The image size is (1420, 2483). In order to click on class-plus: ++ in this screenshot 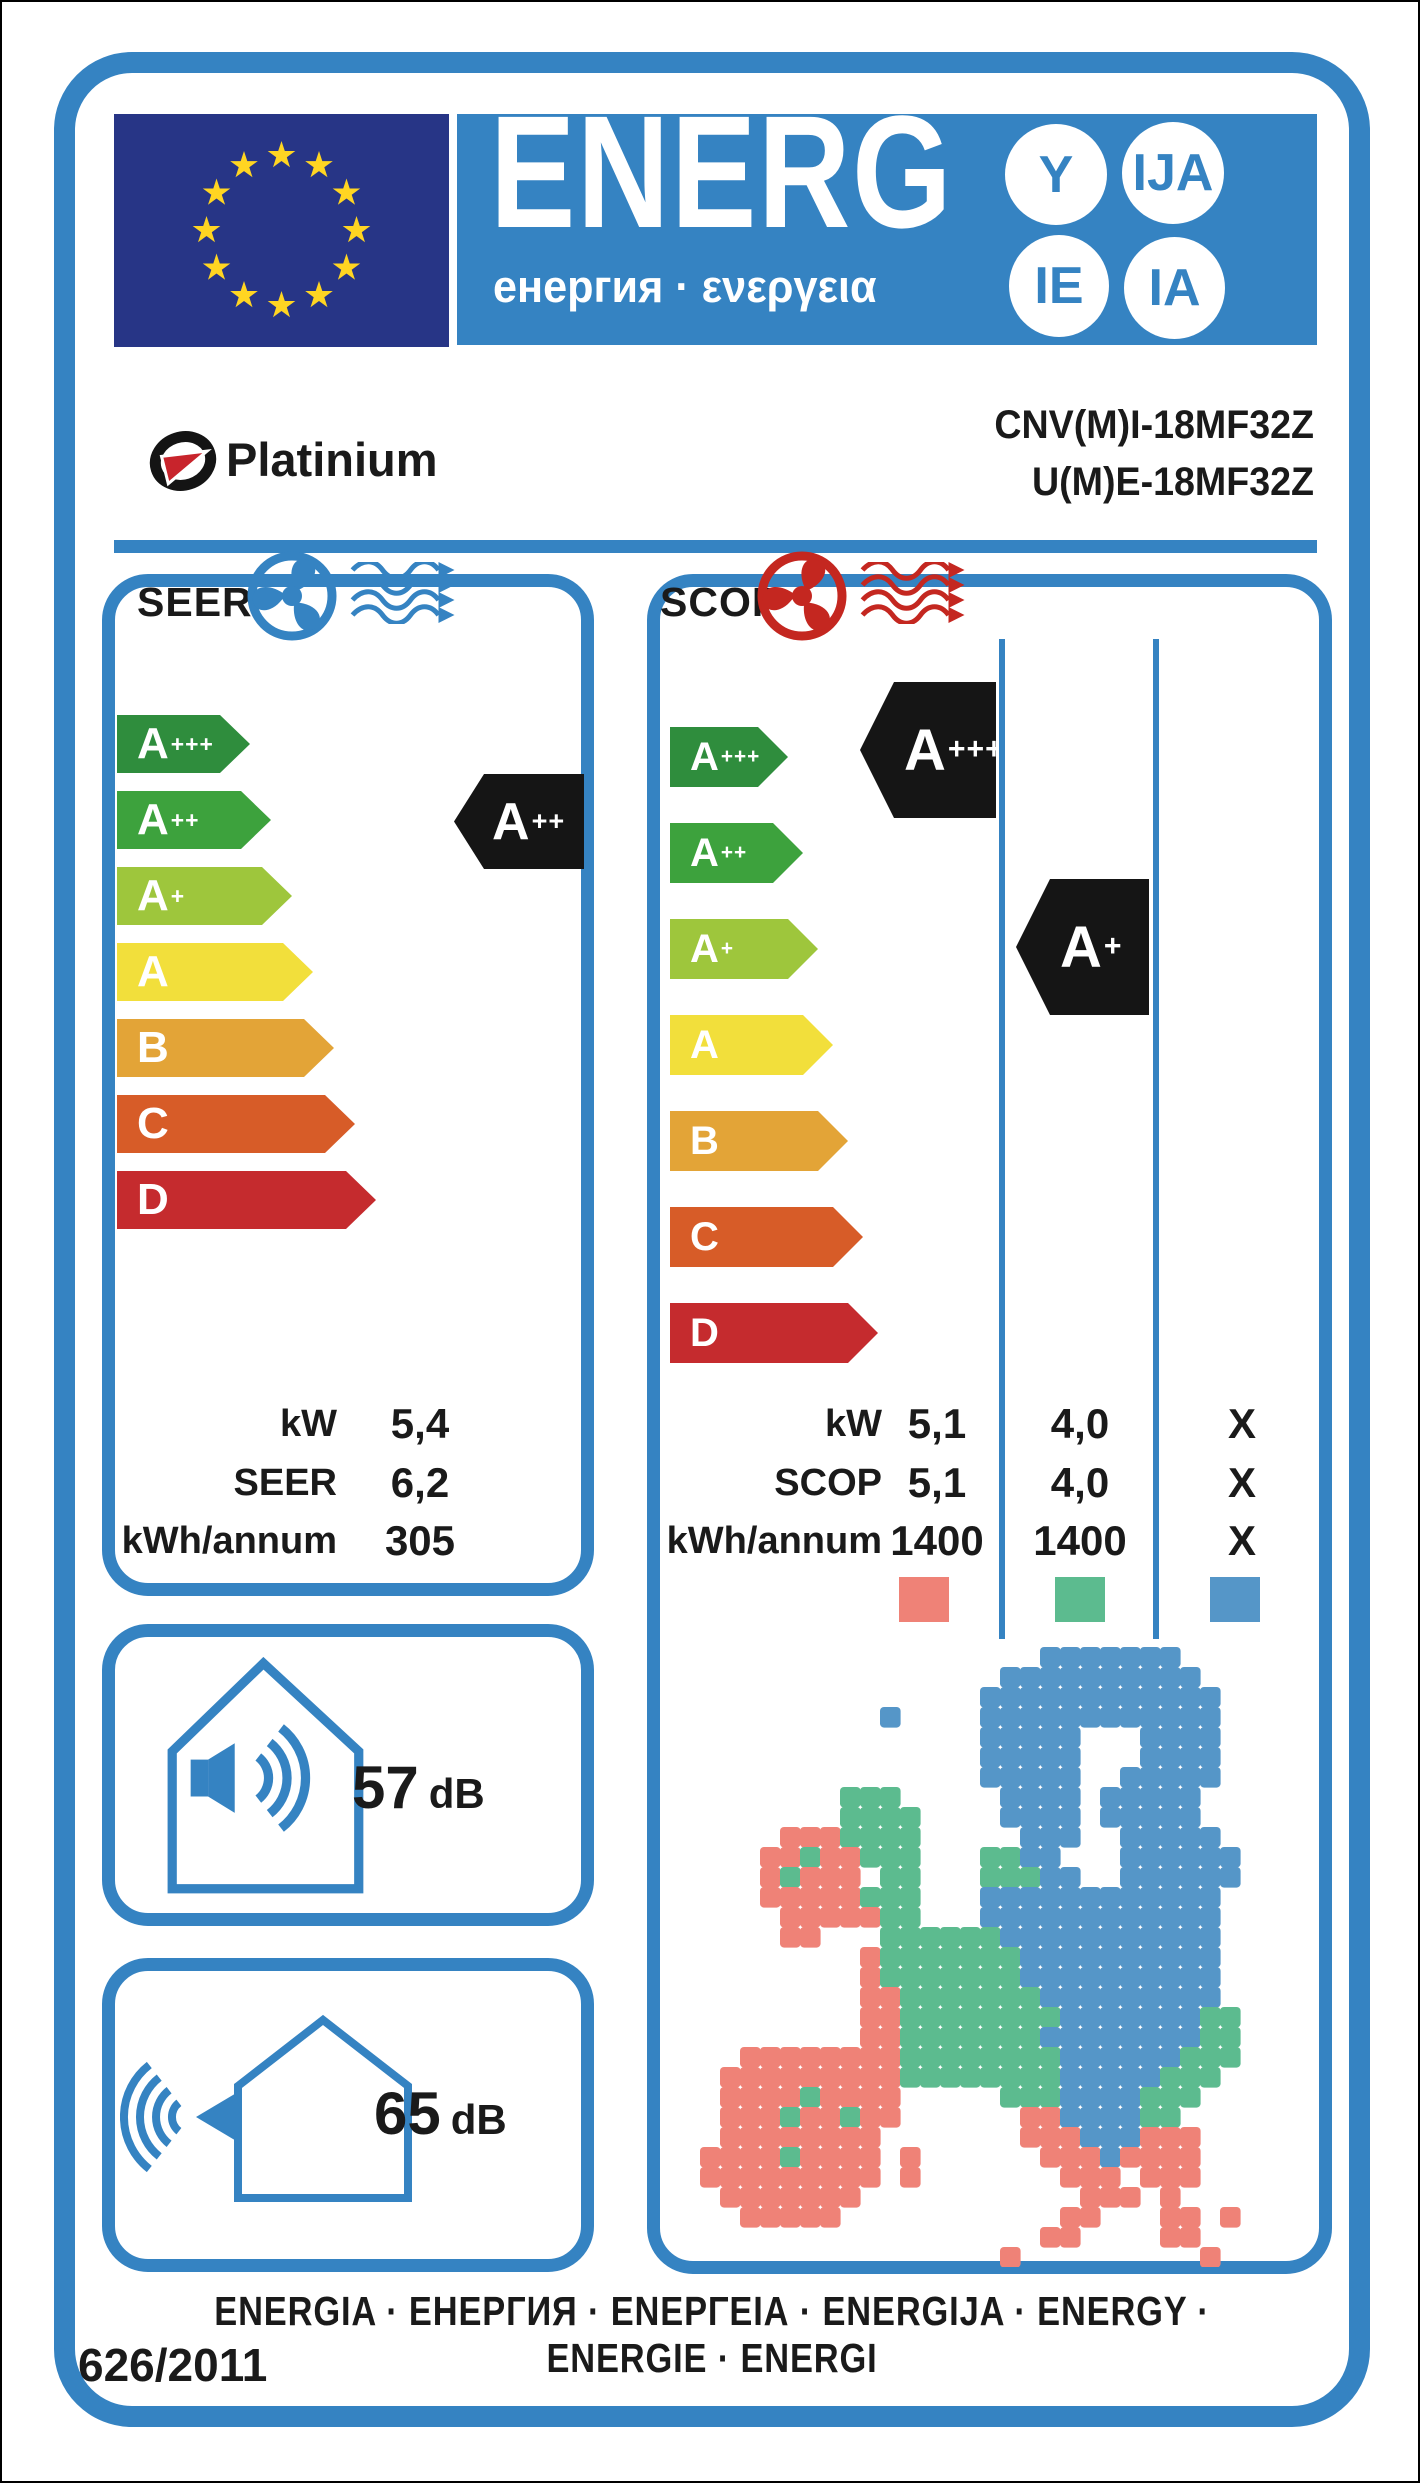, I will do `click(185, 819)`.